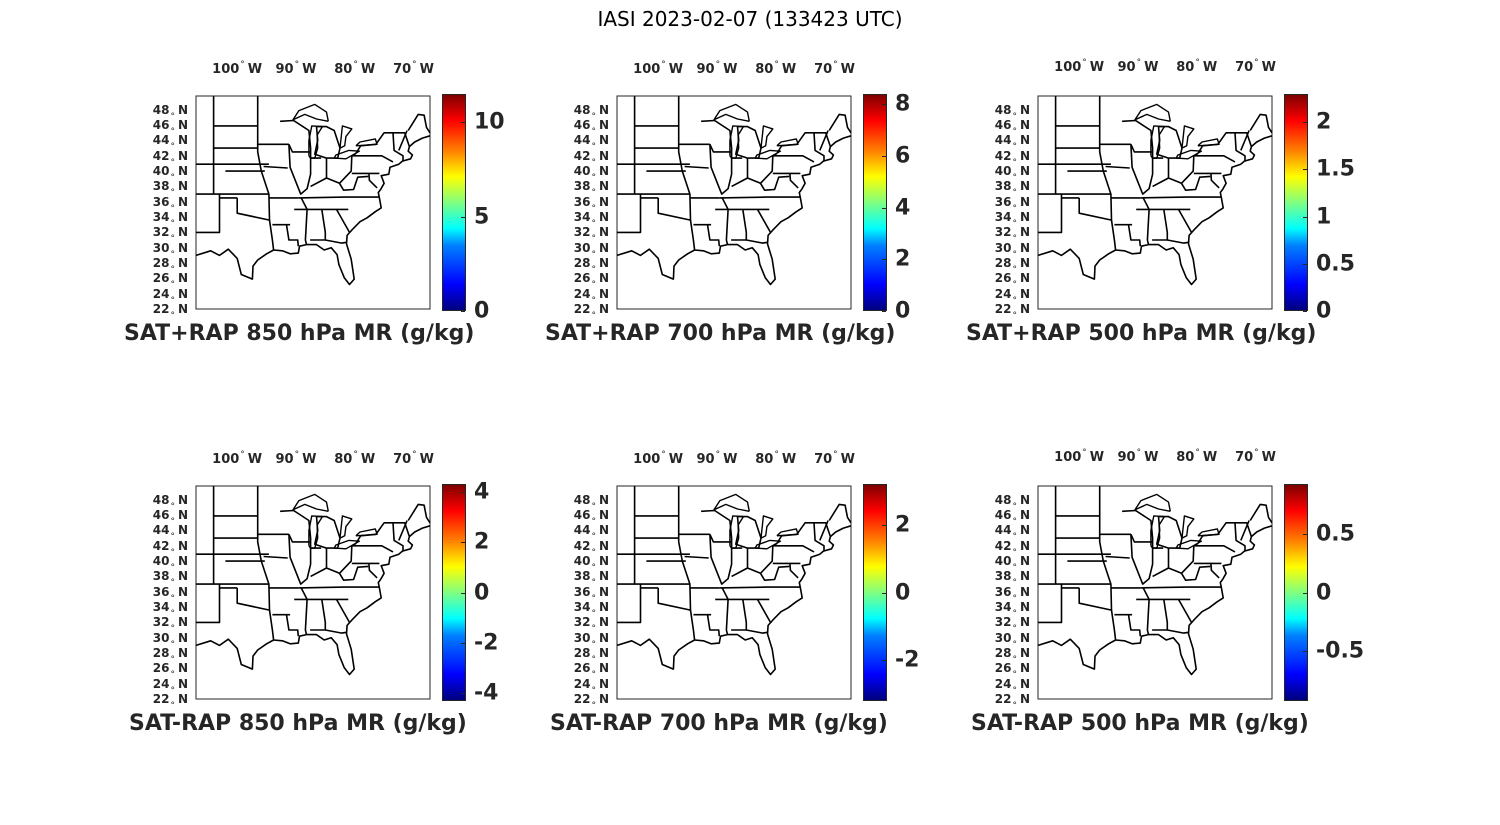 This screenshot has height=825, width=1500. What do you see at coordinates (1079, 66) in the screenshot?
I see `longitude-label: 100° W` at bounding box center [1079, 66].